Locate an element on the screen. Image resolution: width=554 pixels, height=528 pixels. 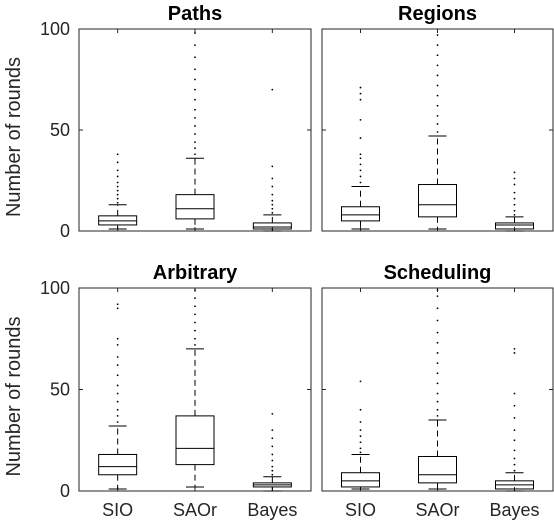
panel-1-title: Paths is located at coordinates (195, 14).